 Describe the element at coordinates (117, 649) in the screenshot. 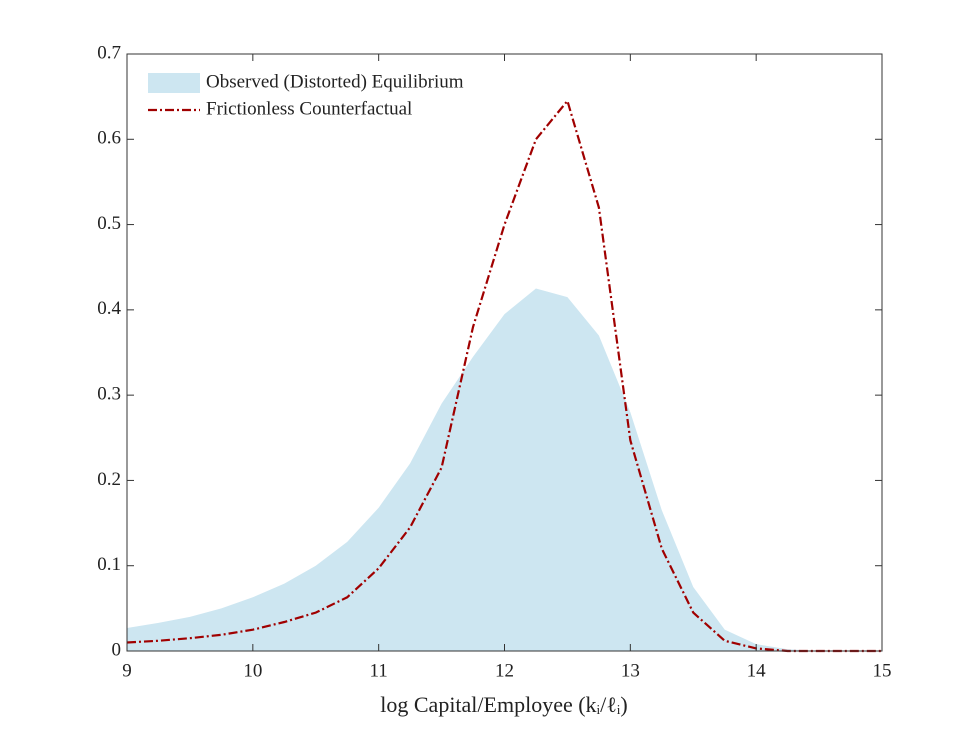

I see `y-tick-label: 0` at that location.